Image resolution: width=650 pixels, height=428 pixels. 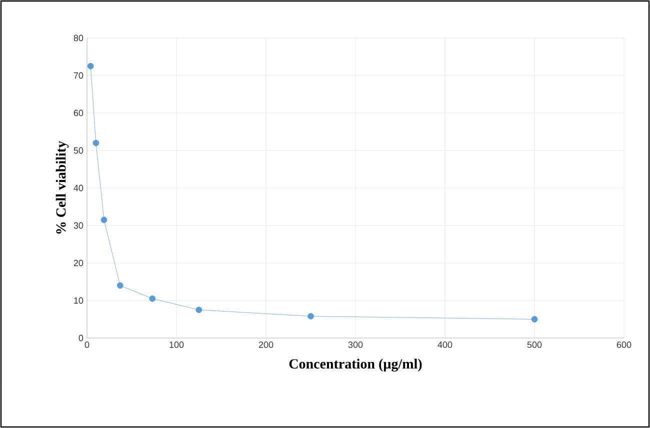 What do you see at coordinates (79, 38) in the screenshot?
I see `y-tick-label: 80` at bounding box center [79, 38].